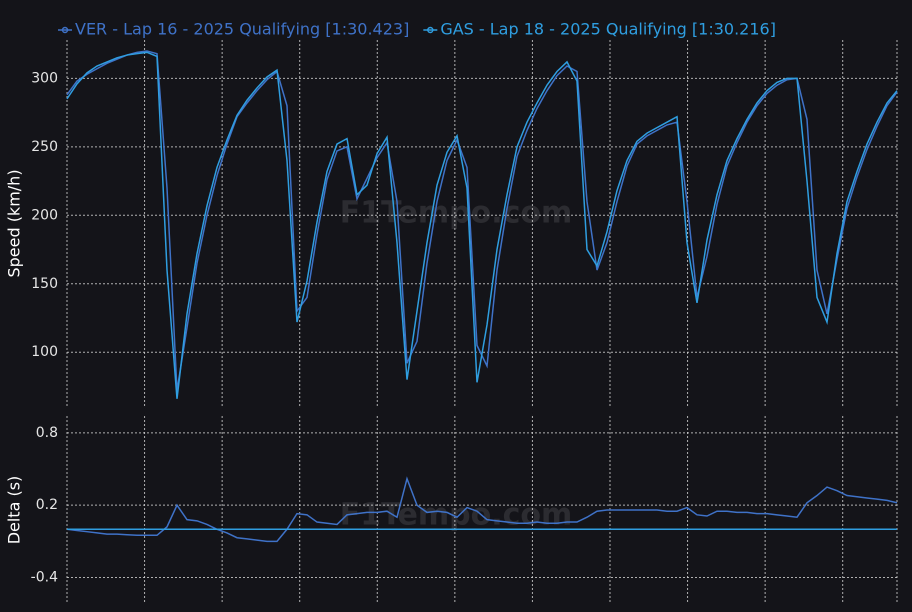 This screenshot has height=612, width=912. I want to click on y-axis-label: Speed (km/h), so click(14, 223).